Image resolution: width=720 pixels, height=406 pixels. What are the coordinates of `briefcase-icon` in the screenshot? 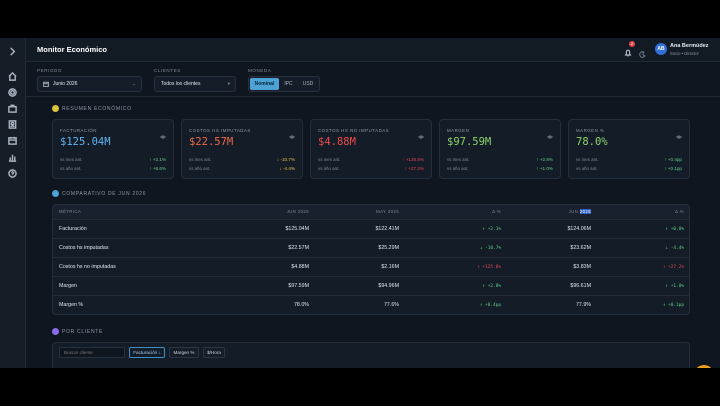 It's located at (12, 108).